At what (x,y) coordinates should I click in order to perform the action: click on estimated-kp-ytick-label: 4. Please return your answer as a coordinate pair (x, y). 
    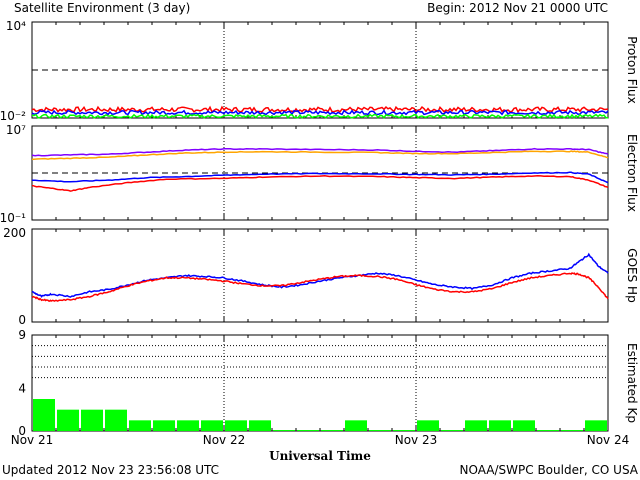
    Looking at the image, I should click on (22, 388).